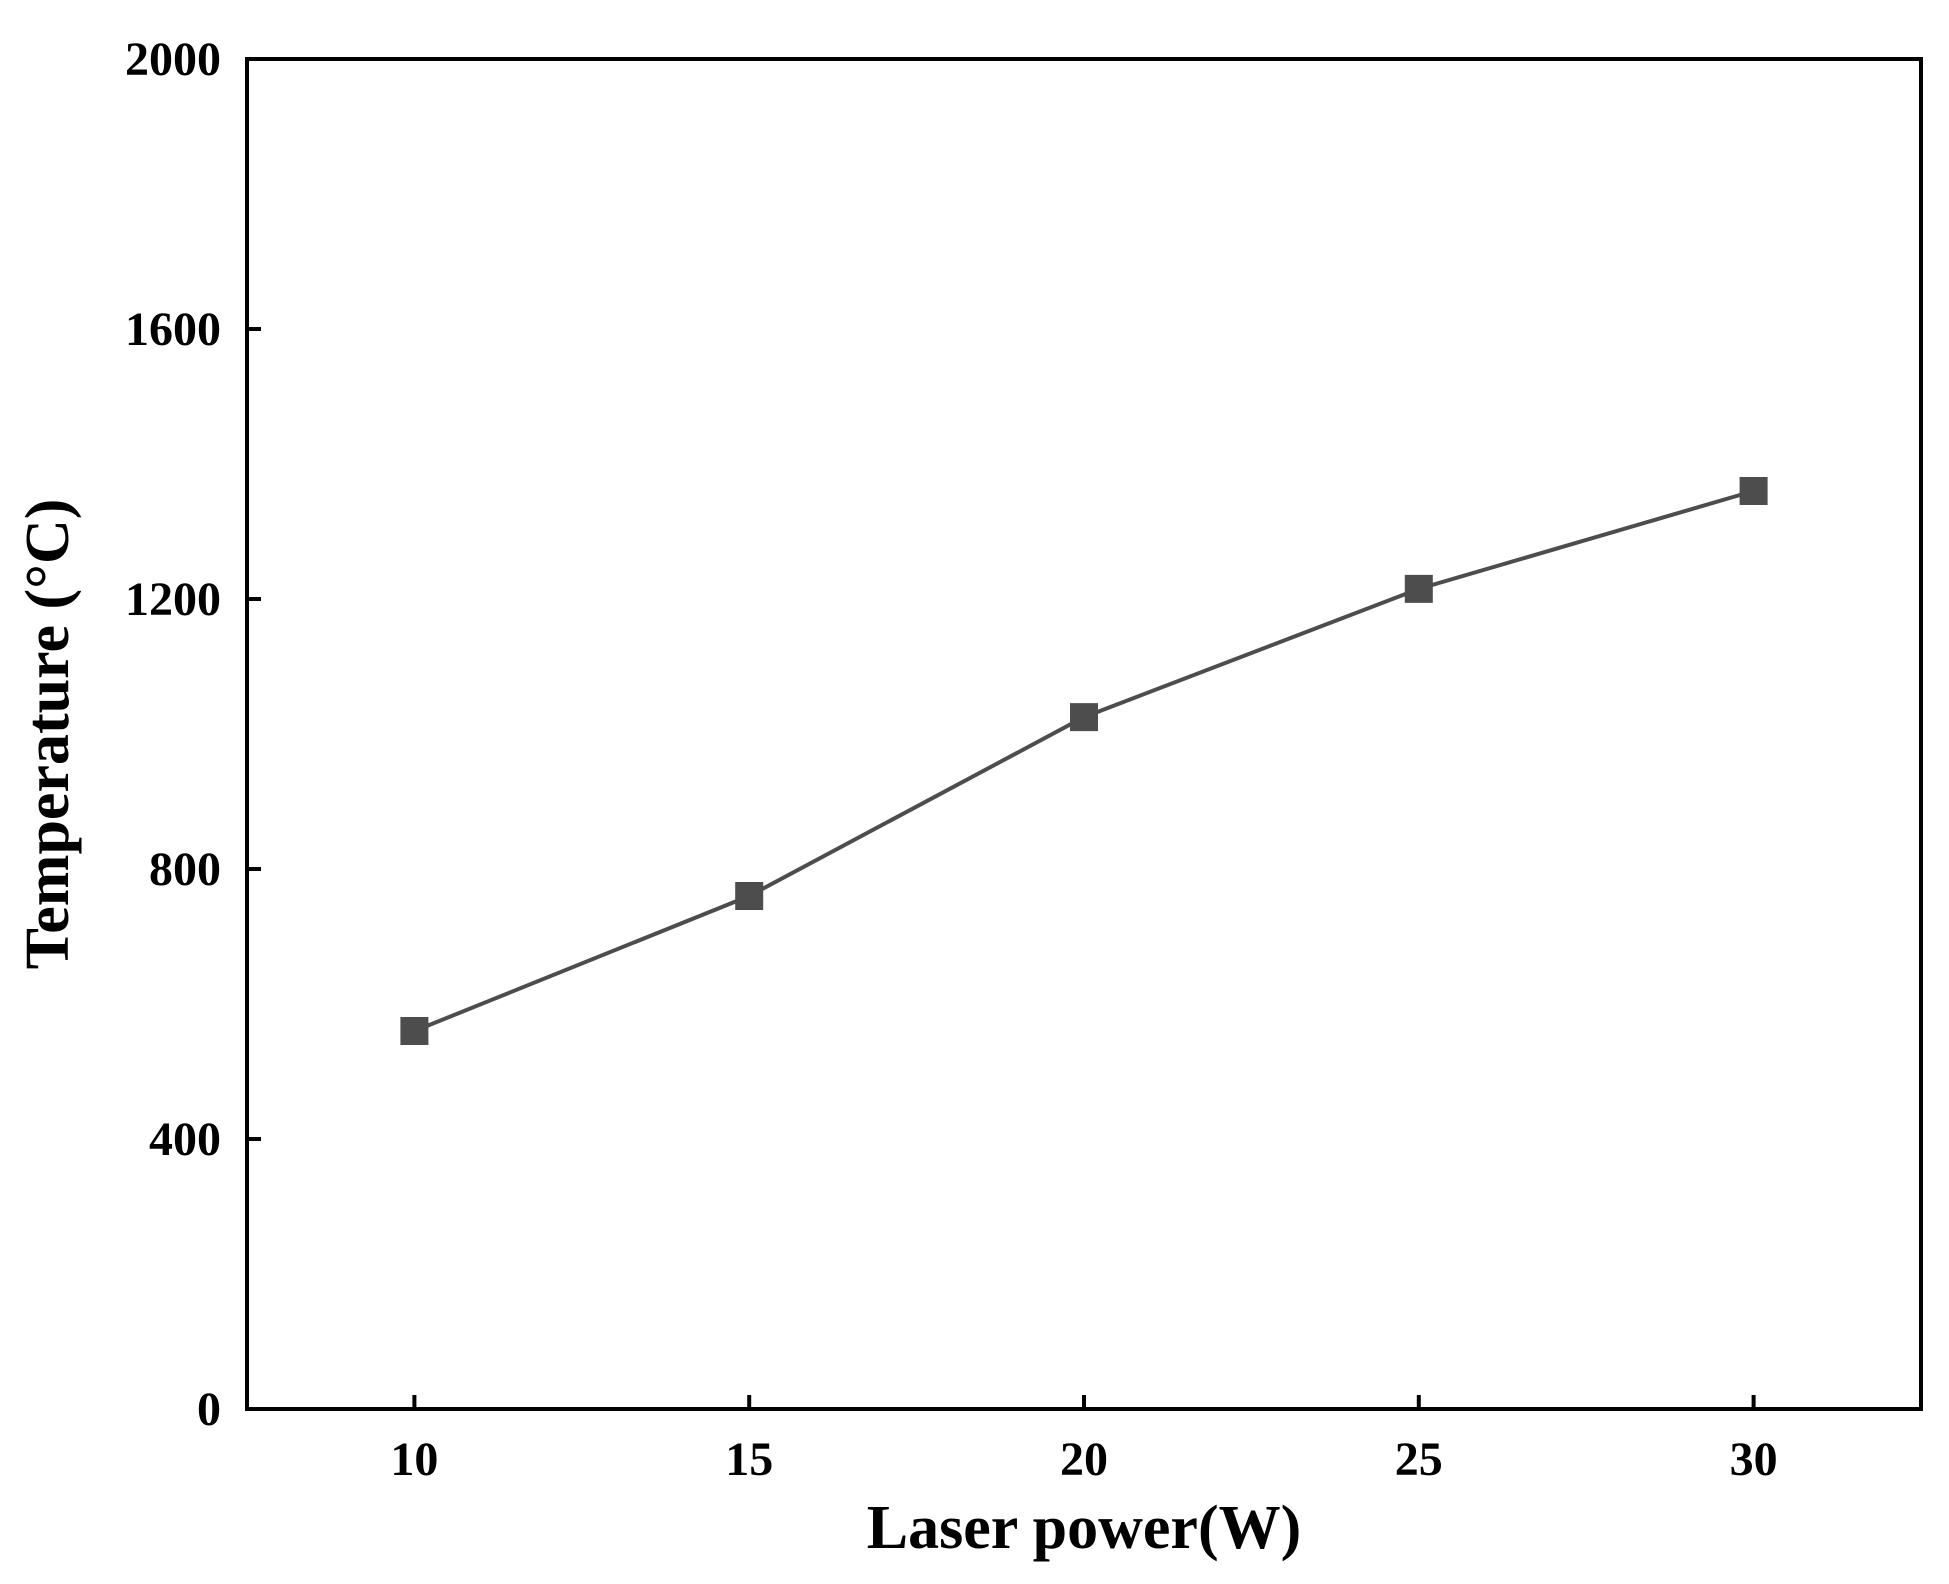 This screenshot has width=1949, height=1584. I want to click on x-tick-label: 15, so click(749, 1459).